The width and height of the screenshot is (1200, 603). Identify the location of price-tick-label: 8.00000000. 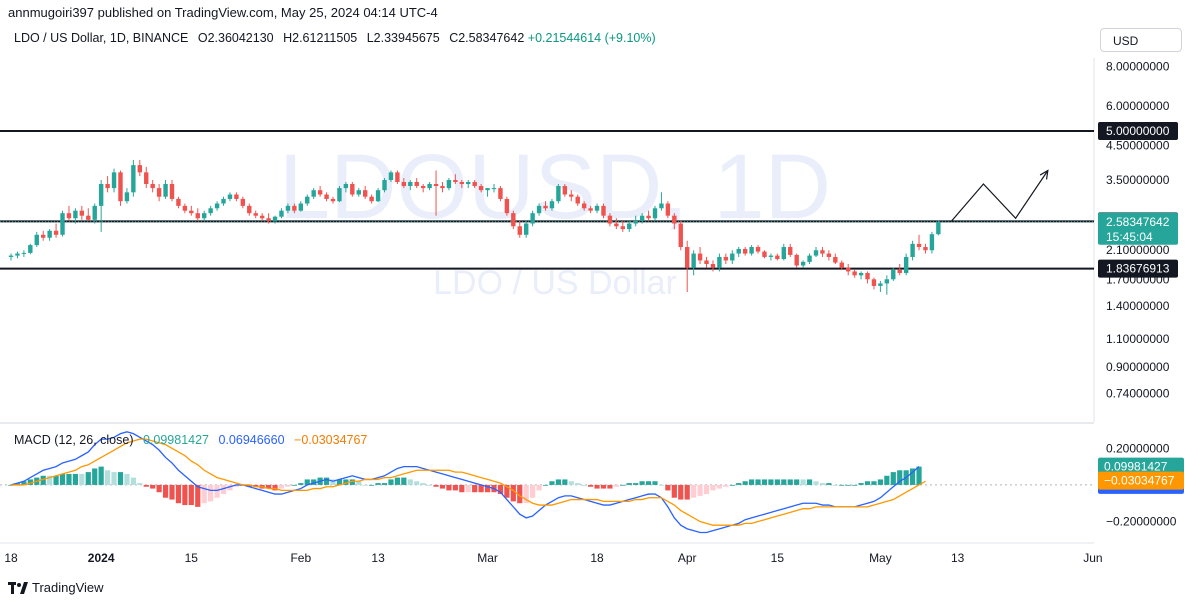
(1138, 66).